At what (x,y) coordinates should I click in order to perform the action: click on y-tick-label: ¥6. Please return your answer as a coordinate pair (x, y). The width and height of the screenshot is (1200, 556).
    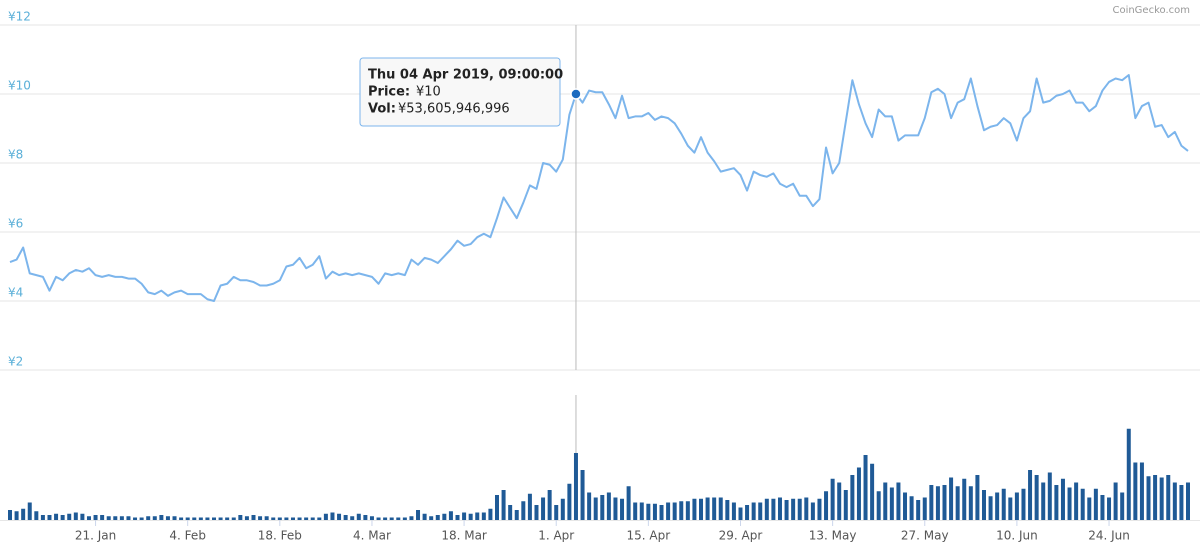
    Looking at the image, I should click on (15, 224).